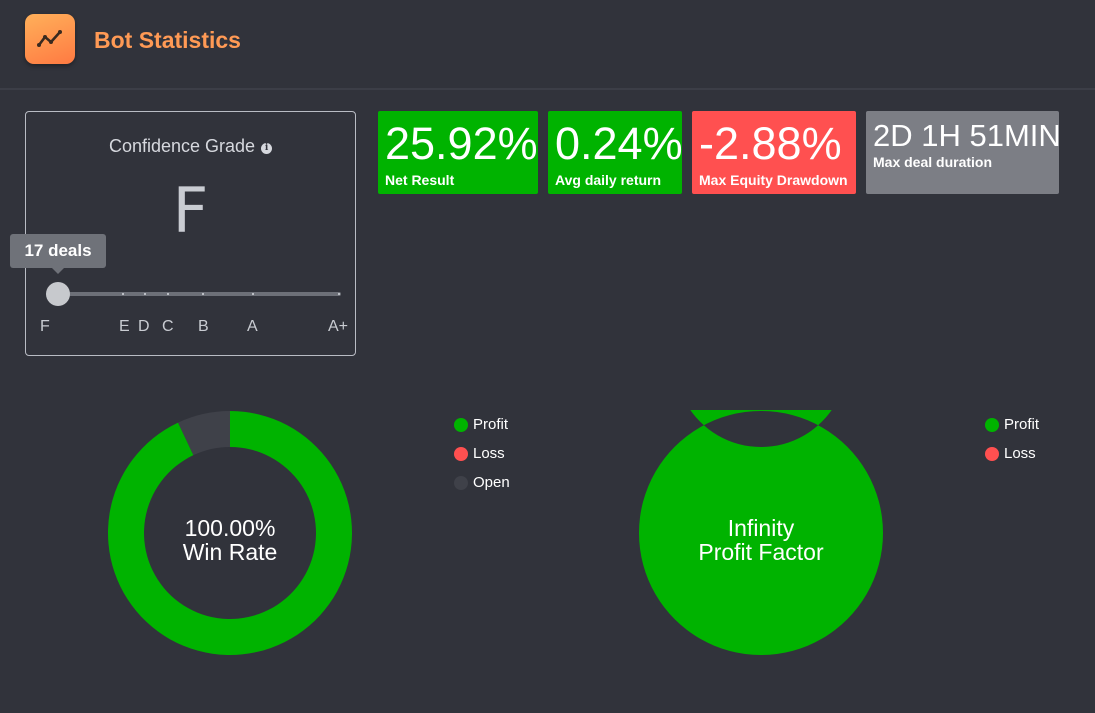 The image size is (1095, 713). I want to click on grade-label-e: E, so click(124, 326).